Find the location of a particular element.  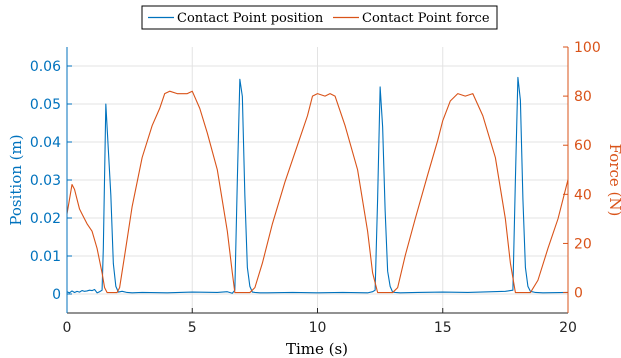

legend-box is located at coordinates (319, 17).